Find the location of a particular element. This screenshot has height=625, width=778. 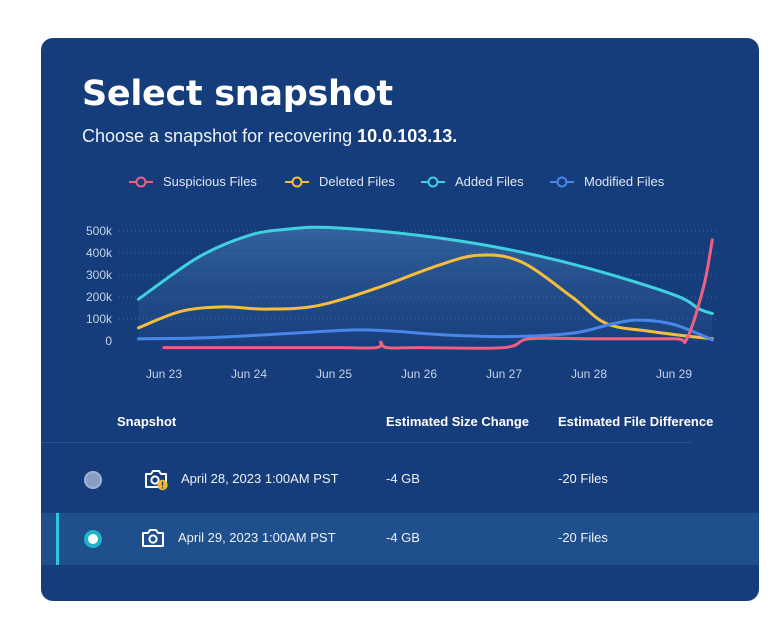

x-tick-label: Jun 27 is located at coordinates (504, 374).